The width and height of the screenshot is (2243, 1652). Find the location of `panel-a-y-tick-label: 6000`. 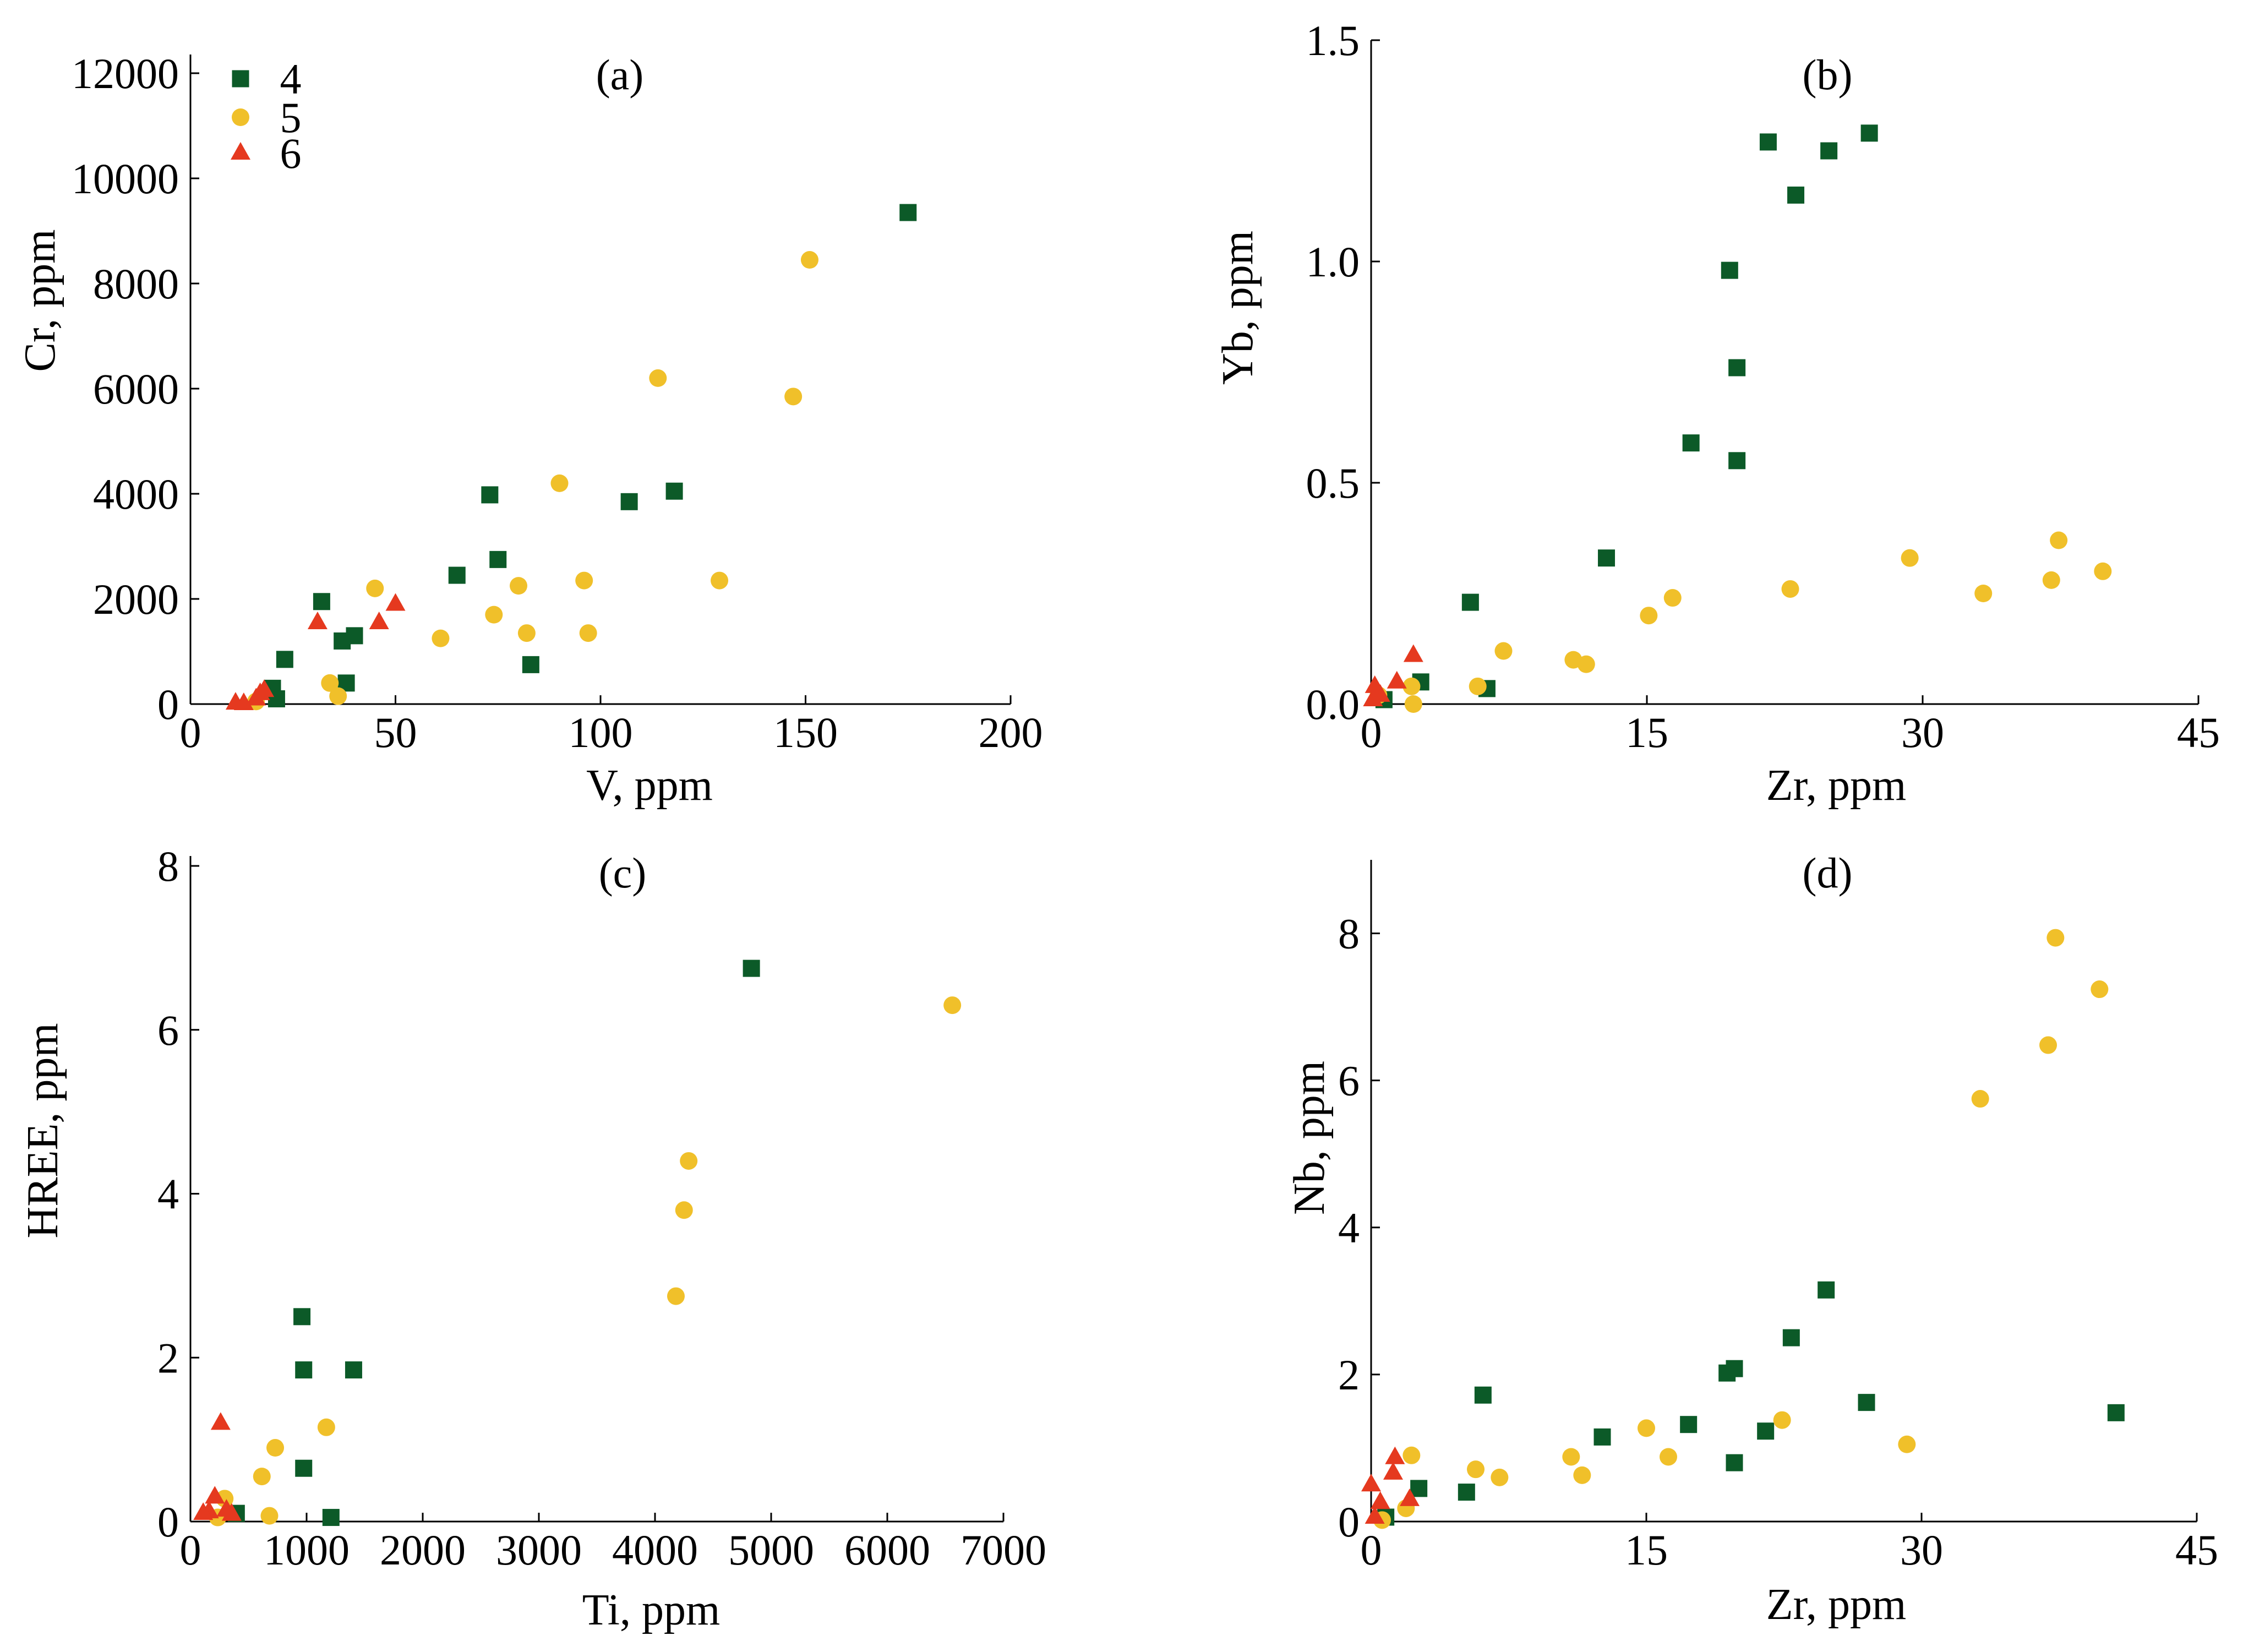

panel-a-y-tick-label: 6000 is located at coordinates (136, 389).